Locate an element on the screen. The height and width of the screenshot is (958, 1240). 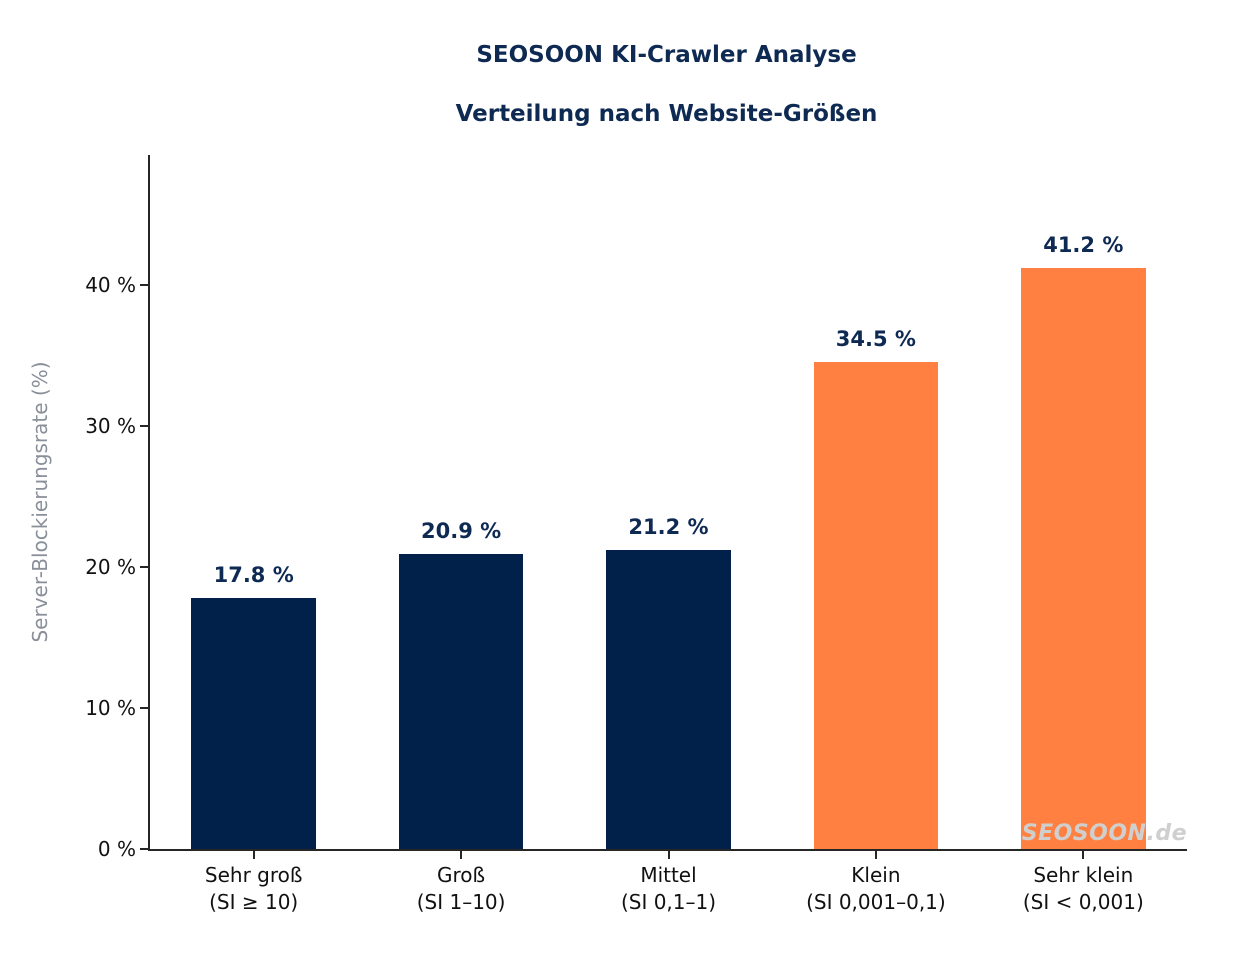
watermark: SEOSOON.de is located at coordinates (1104, 833).